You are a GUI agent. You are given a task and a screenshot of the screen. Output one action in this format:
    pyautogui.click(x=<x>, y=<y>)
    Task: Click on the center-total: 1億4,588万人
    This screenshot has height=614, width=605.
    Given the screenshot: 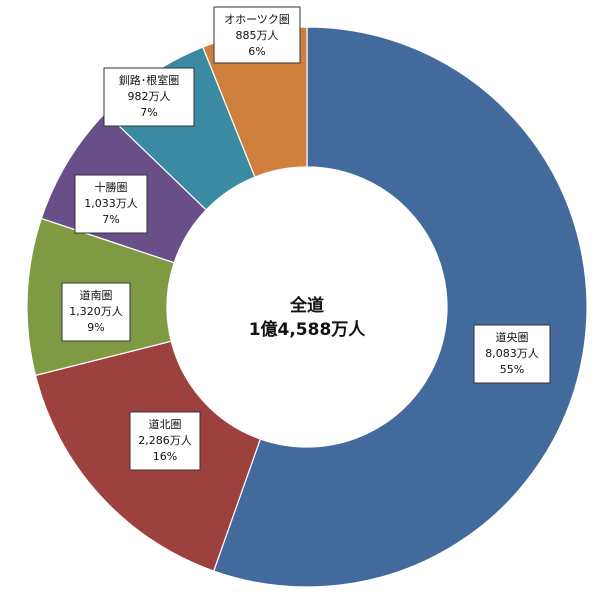 What is the action you would take?
    pyautogui.click(x=308, y=329)
    